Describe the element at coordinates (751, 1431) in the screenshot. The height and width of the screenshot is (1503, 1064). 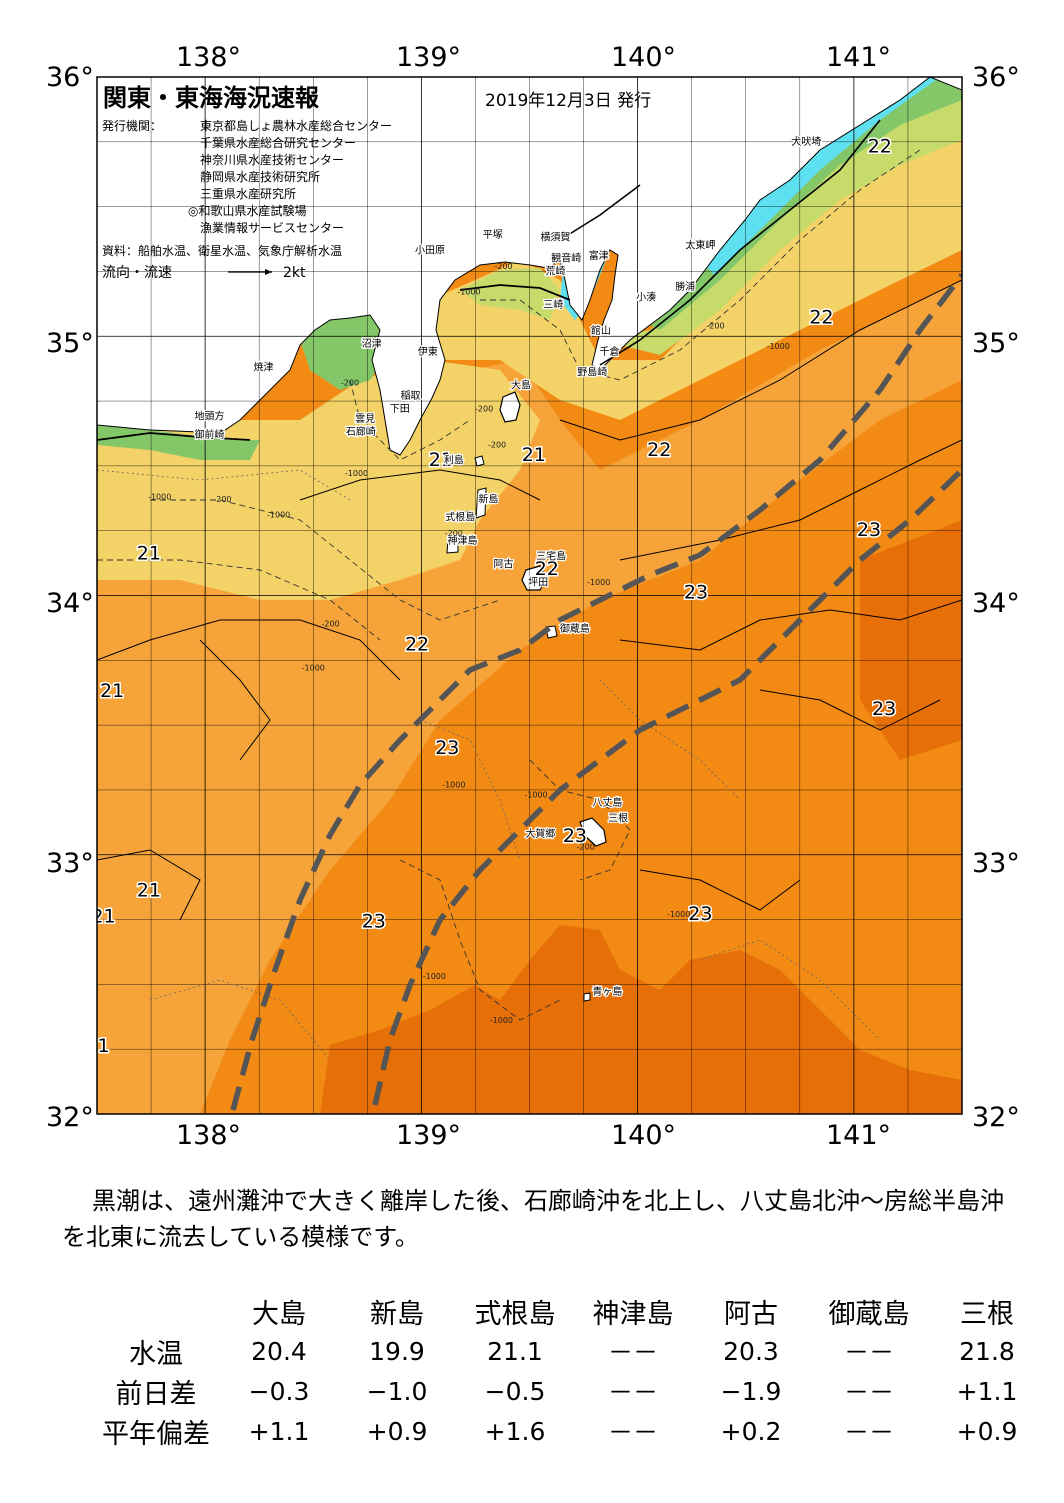
I see `table-cell: +0.2` at that location.